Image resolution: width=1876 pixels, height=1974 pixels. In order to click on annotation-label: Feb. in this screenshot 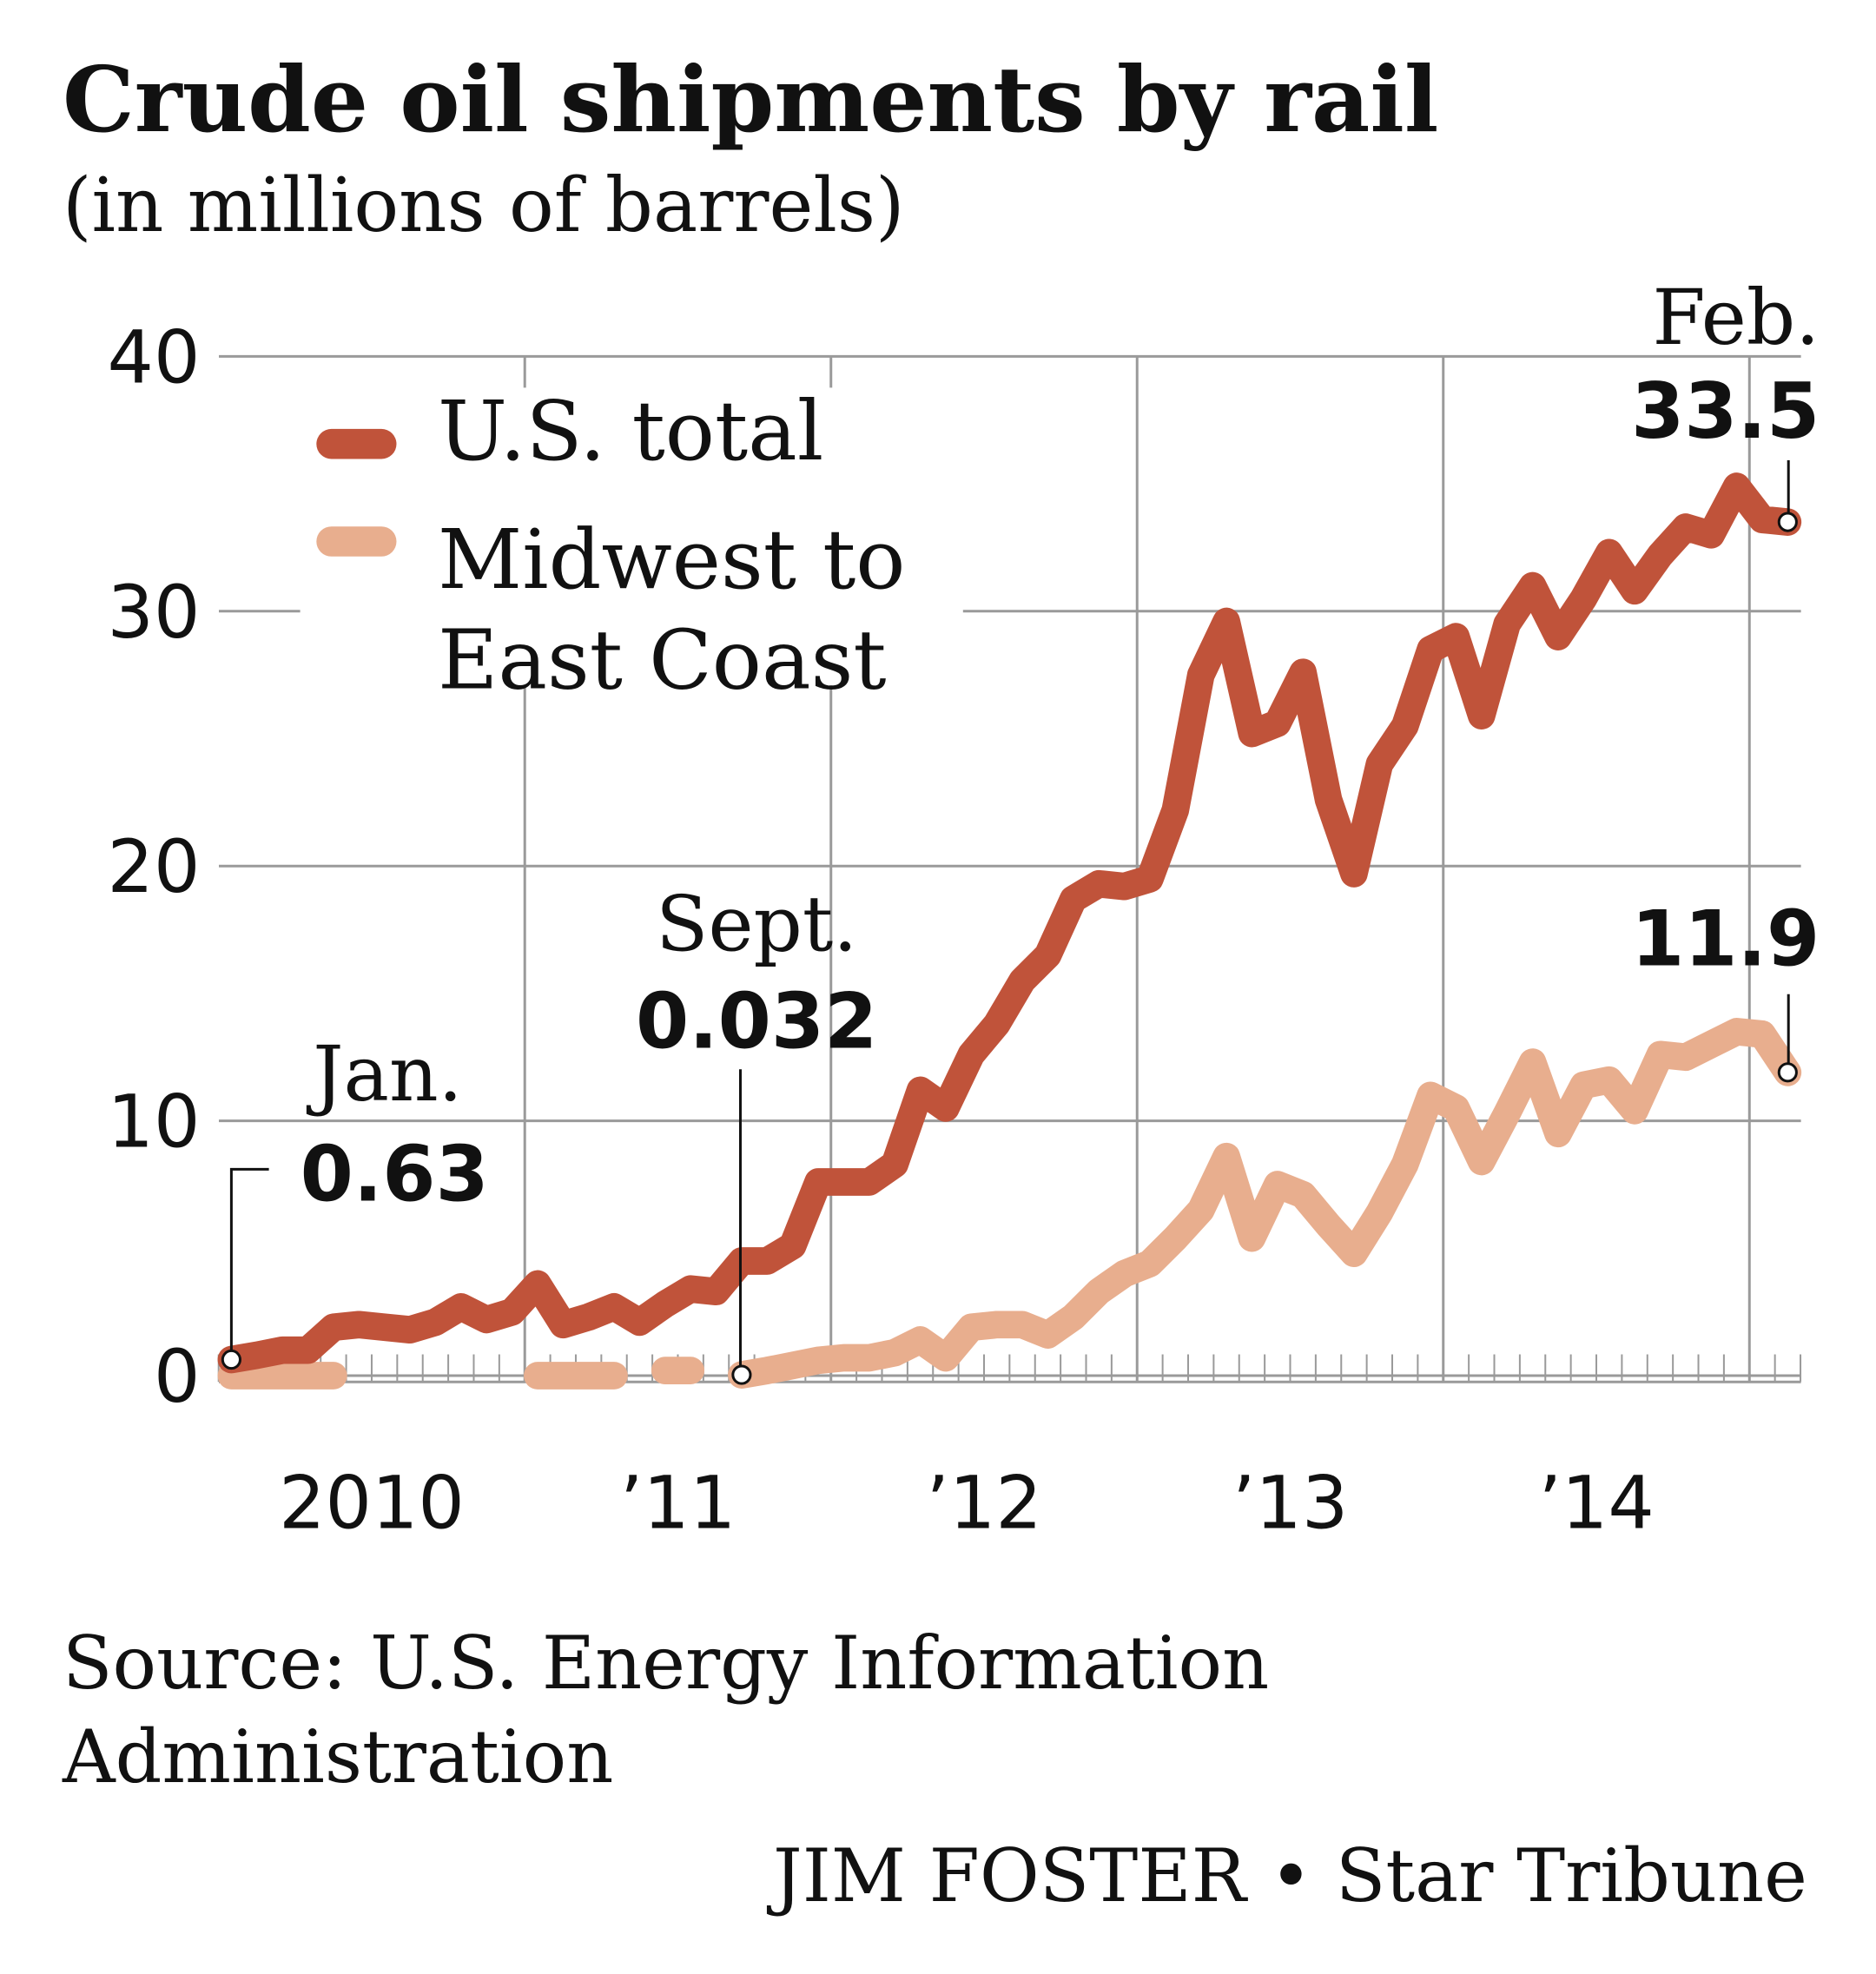, I will do `click(1736, 317)`.